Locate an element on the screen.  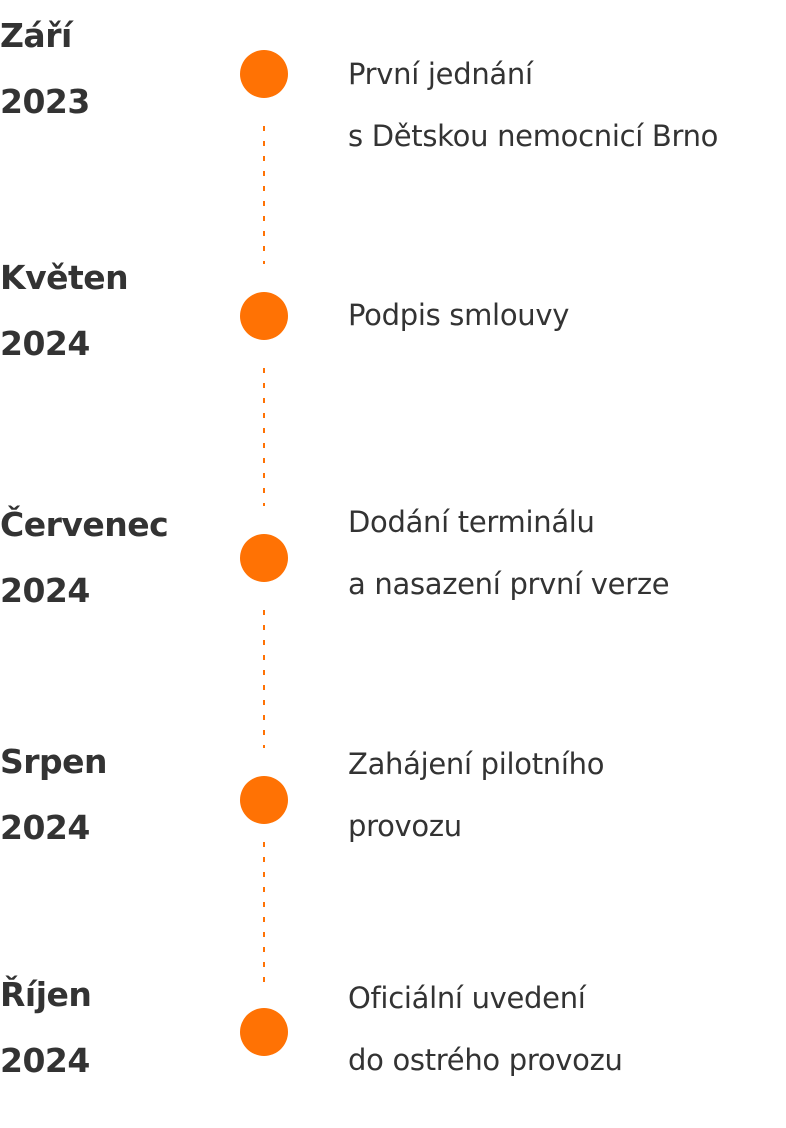
description-line: Dodání terminálu is located at coordinates (471, 522).